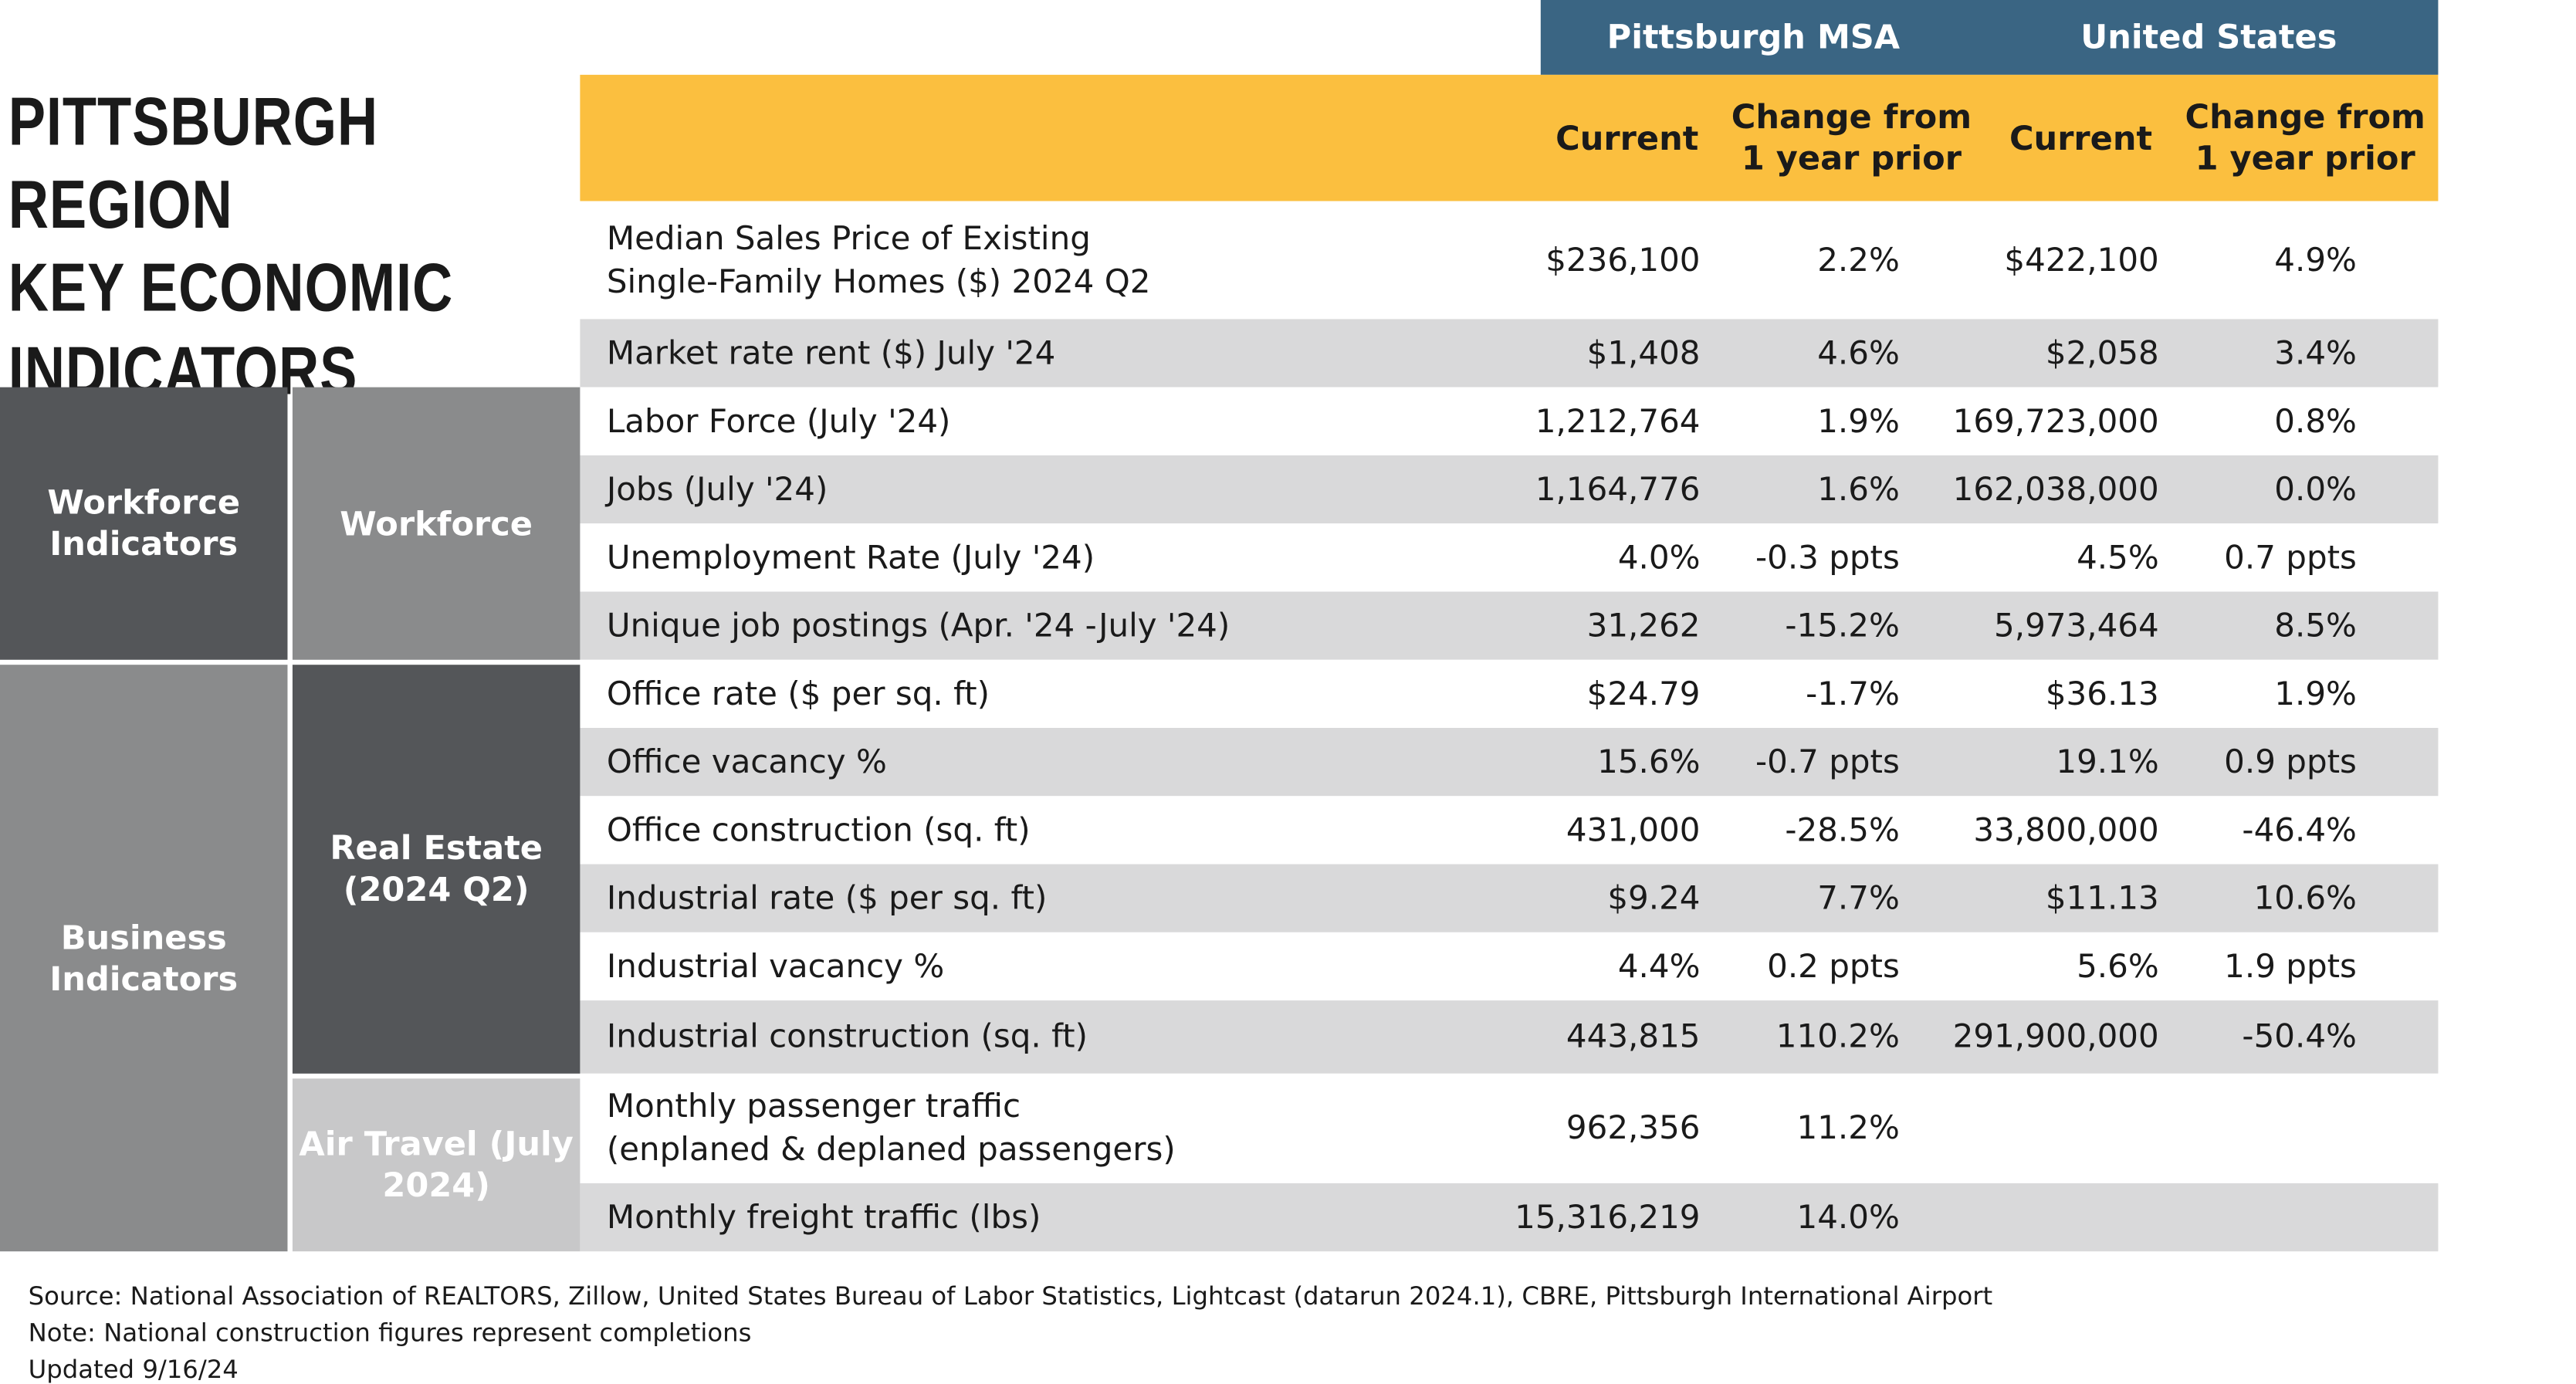  What do you see at coordinates (1837, 1036) in the screenshot?
I see `cell-value: 110.2%` at bounding box center [1837, 1036].